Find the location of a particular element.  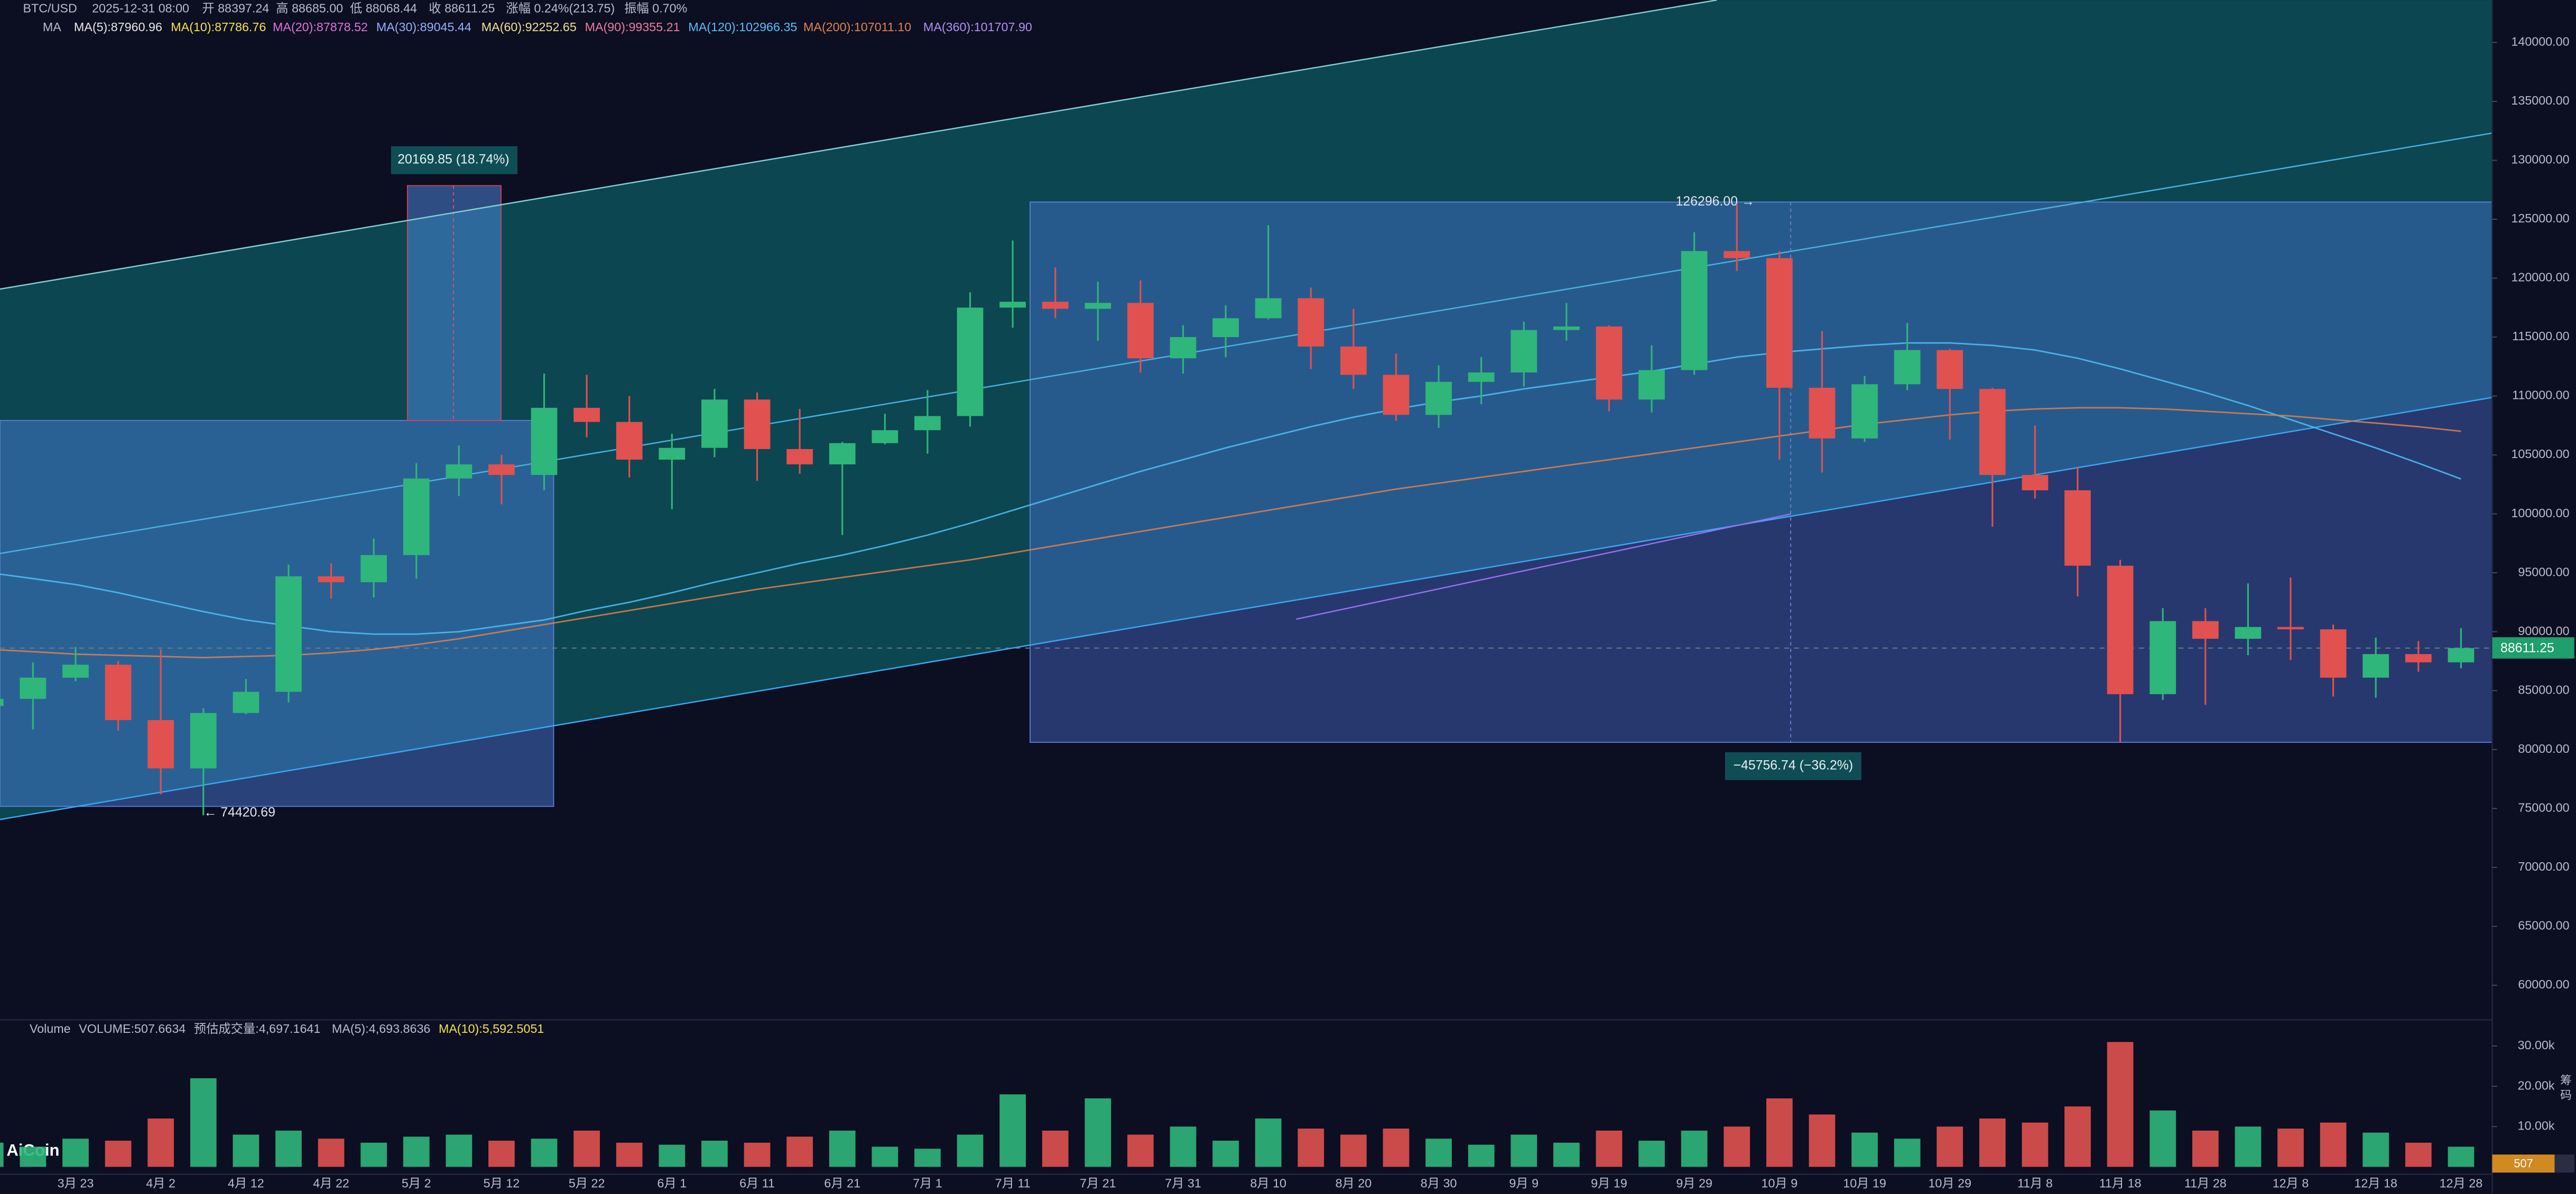

x-tick-label: 7月 1 is located at coordinates (927, 1183).